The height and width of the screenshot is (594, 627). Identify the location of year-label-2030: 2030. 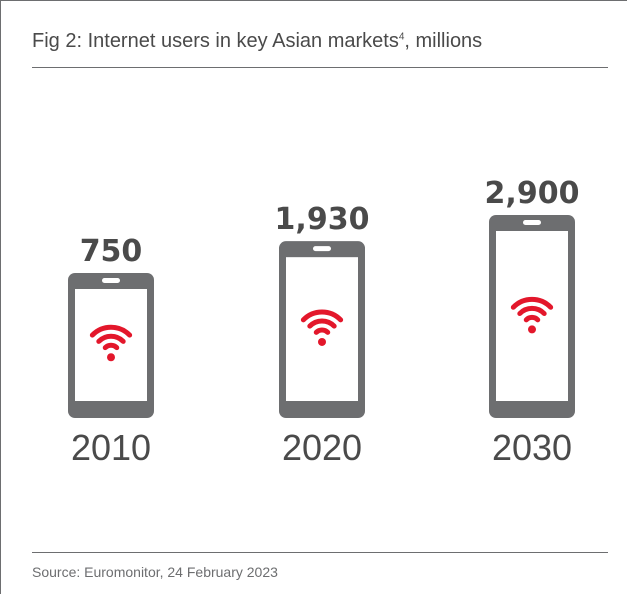
(532, 447).